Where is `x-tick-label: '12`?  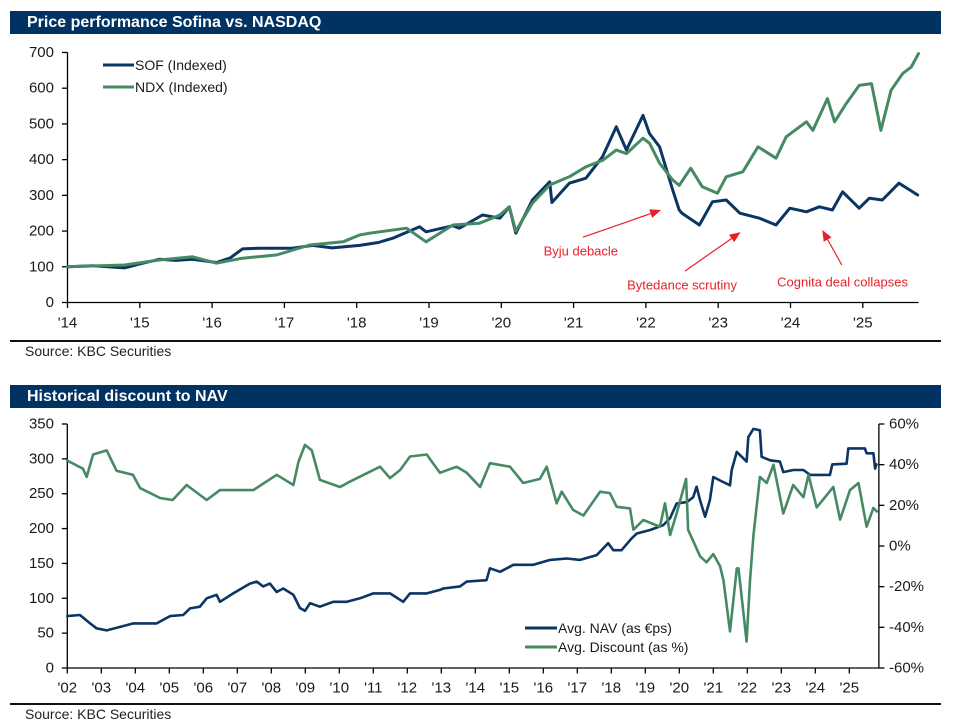 x-tick-label: '12 is located at coordinates (408, 688).